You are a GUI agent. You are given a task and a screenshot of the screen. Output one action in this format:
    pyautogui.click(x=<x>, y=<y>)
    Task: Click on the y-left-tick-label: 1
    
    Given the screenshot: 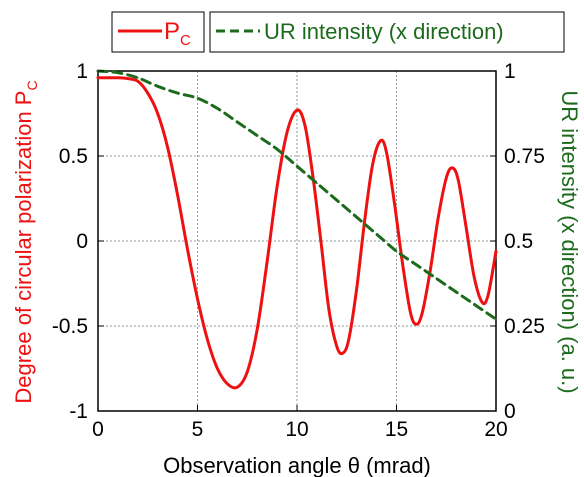 What is the action you would take?
    pyautogui.click(x=82, y=71)
    